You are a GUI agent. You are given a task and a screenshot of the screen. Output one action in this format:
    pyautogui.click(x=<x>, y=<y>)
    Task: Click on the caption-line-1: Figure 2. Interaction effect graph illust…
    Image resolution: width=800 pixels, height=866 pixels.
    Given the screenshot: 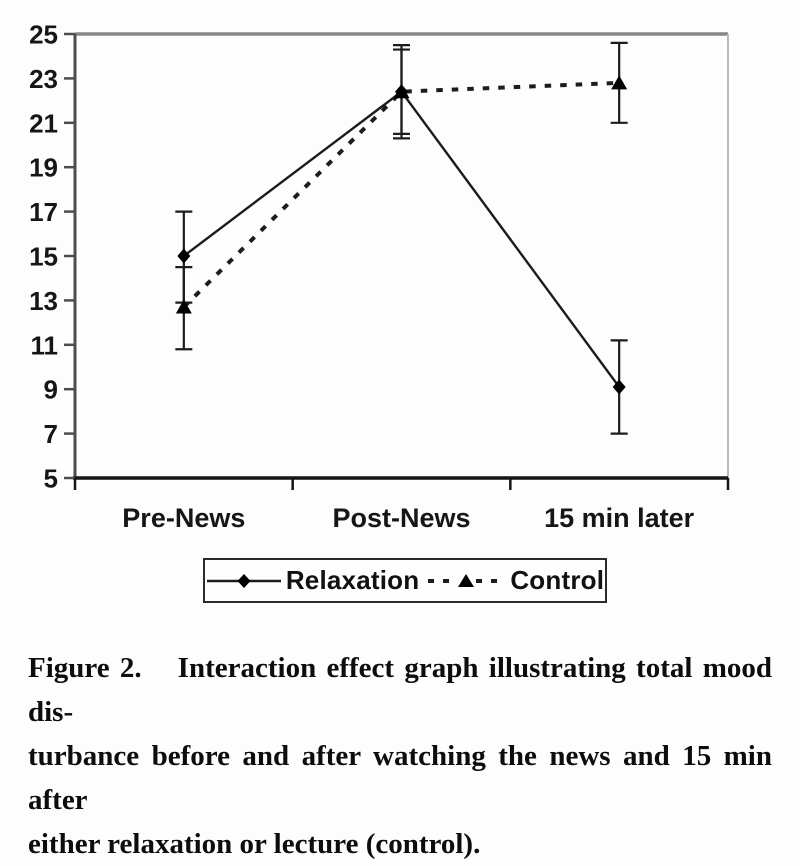 What is the action you would take?
    pyautogui.click(x=400, y=690)
    